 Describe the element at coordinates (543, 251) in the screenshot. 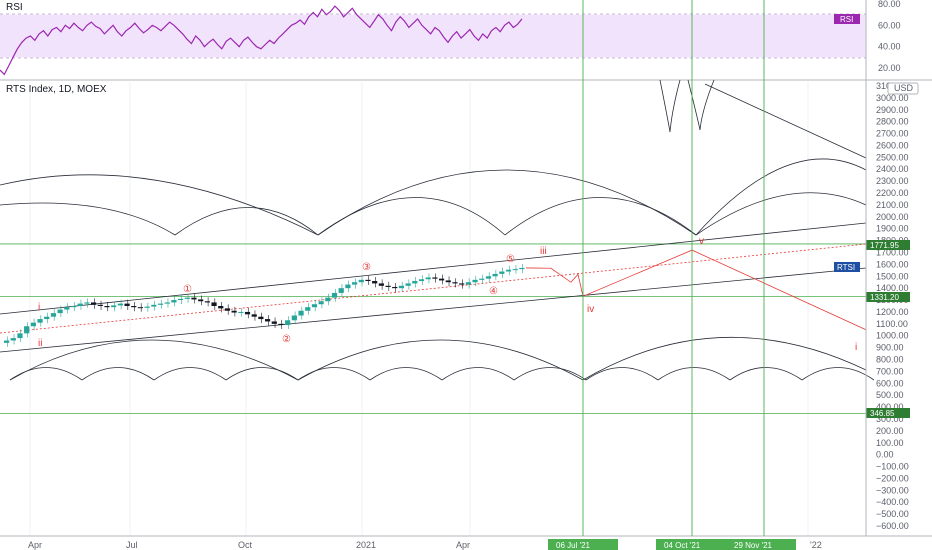

I see `wave-iii: iii` at that location.